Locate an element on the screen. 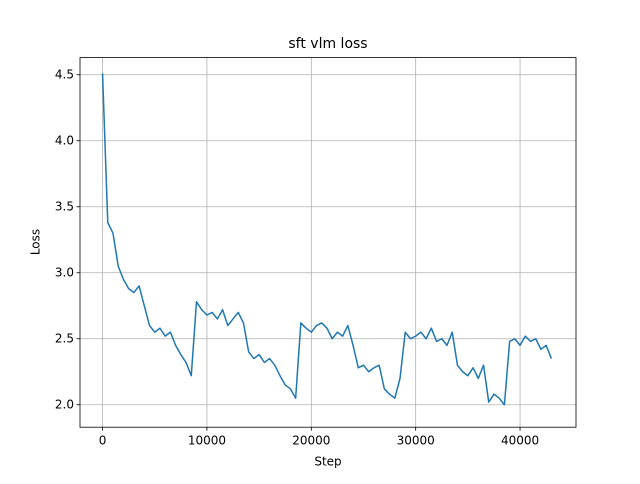 This screenshot has height=484, width=640. y-axis-label: Loss is located at coordinates (36, 242).